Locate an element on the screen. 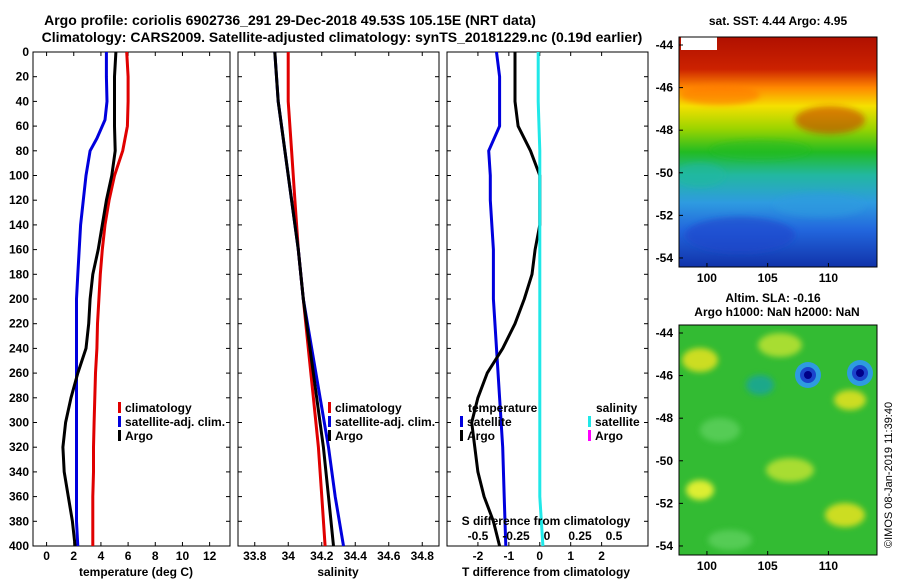  lat-tick-label: -50 is located at coordinates (665, 173).